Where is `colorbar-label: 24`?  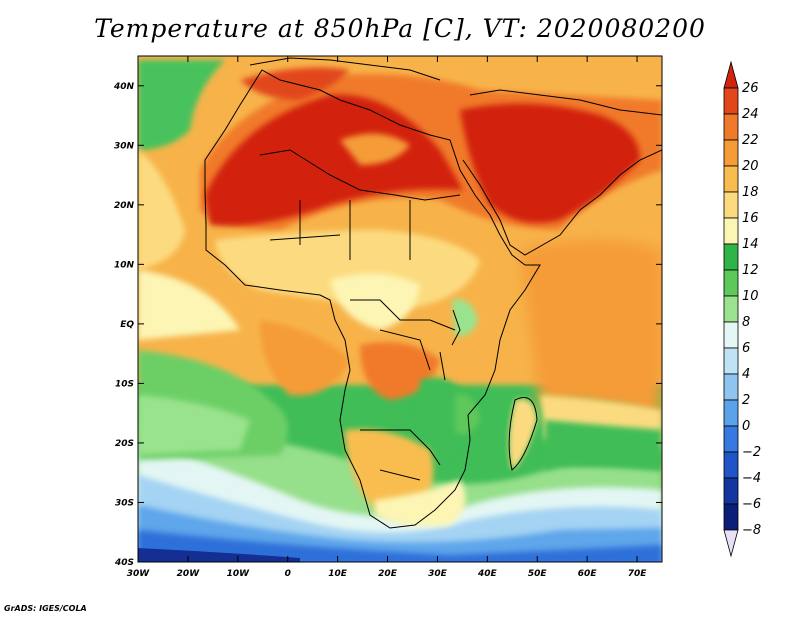
colorbar-label: 24 is located at coordinates (750, 114).